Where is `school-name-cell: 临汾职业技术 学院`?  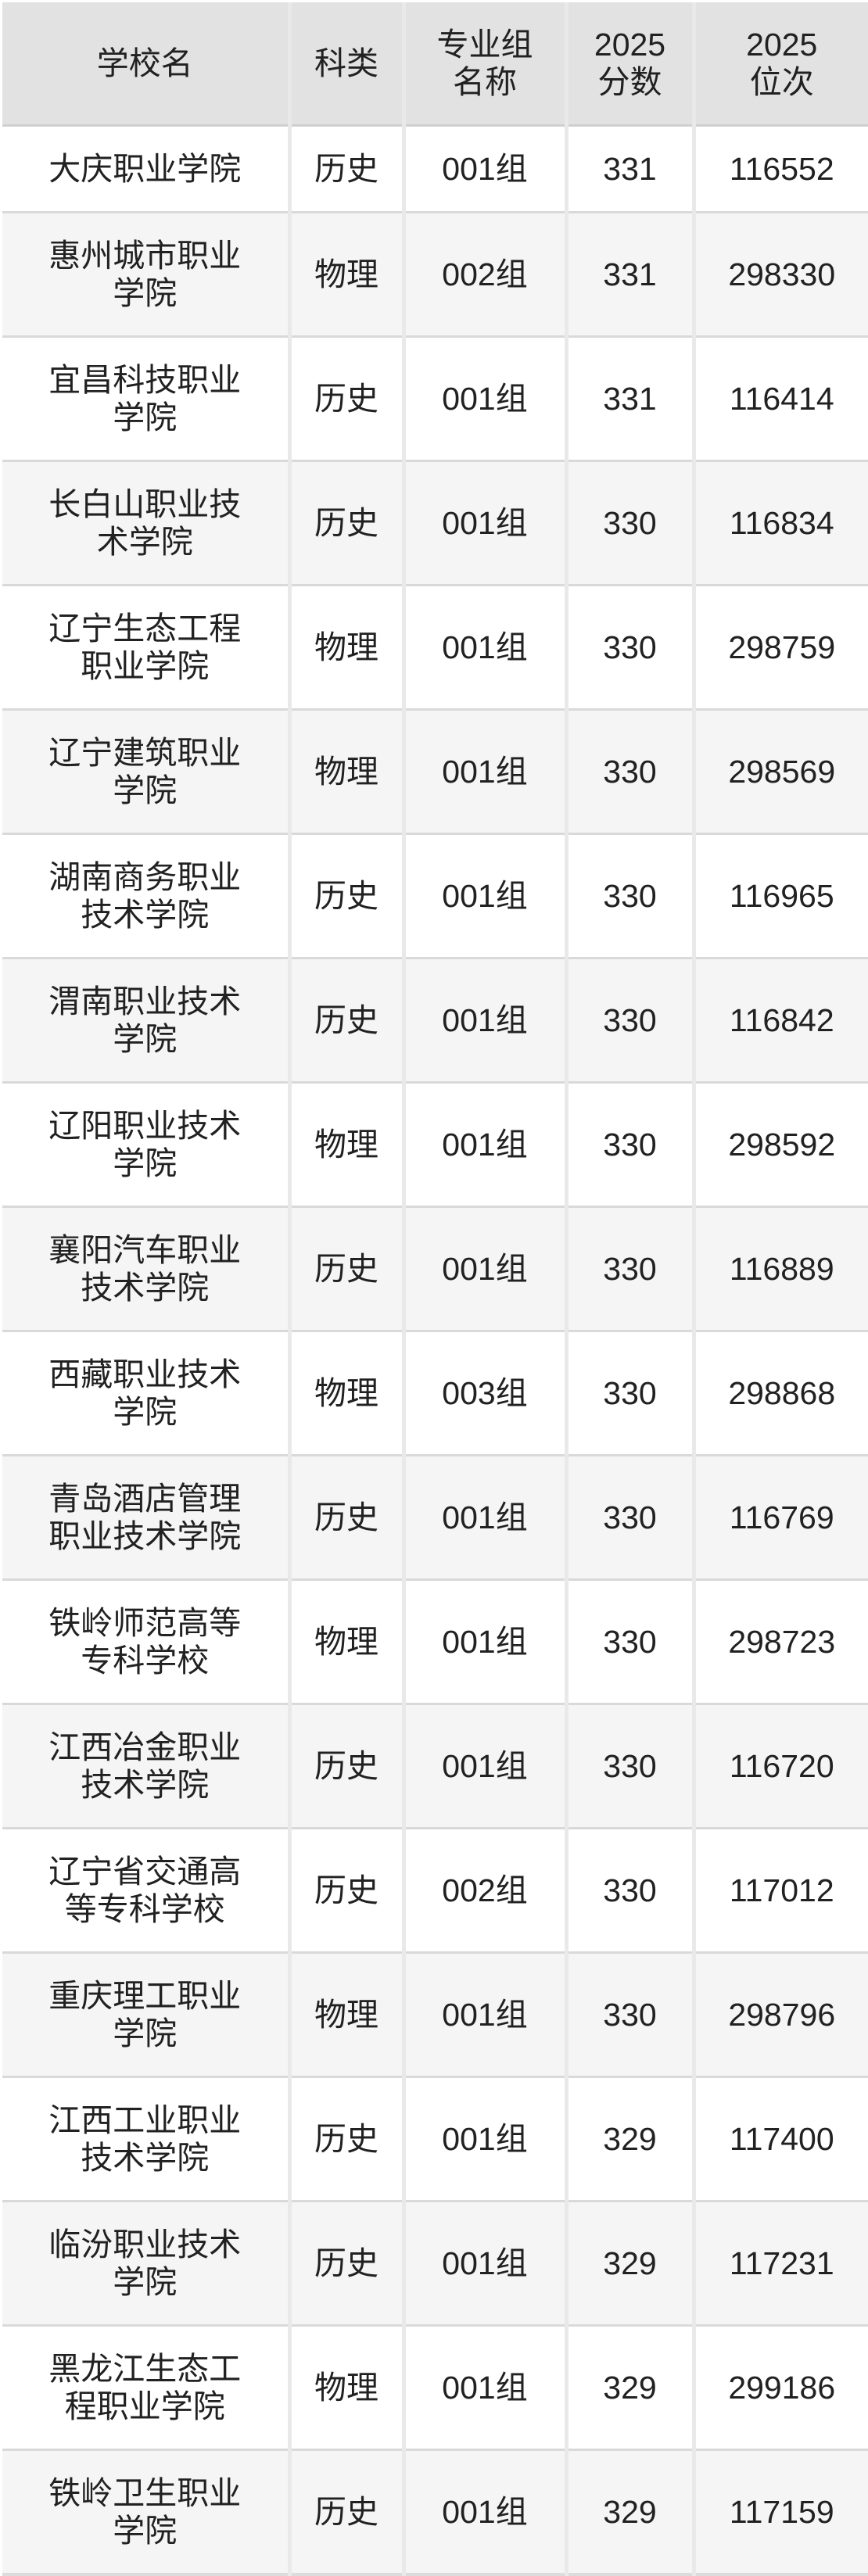
school-name-cell: 临汾职业技术 学院 is located at coordinates (147, 2264).